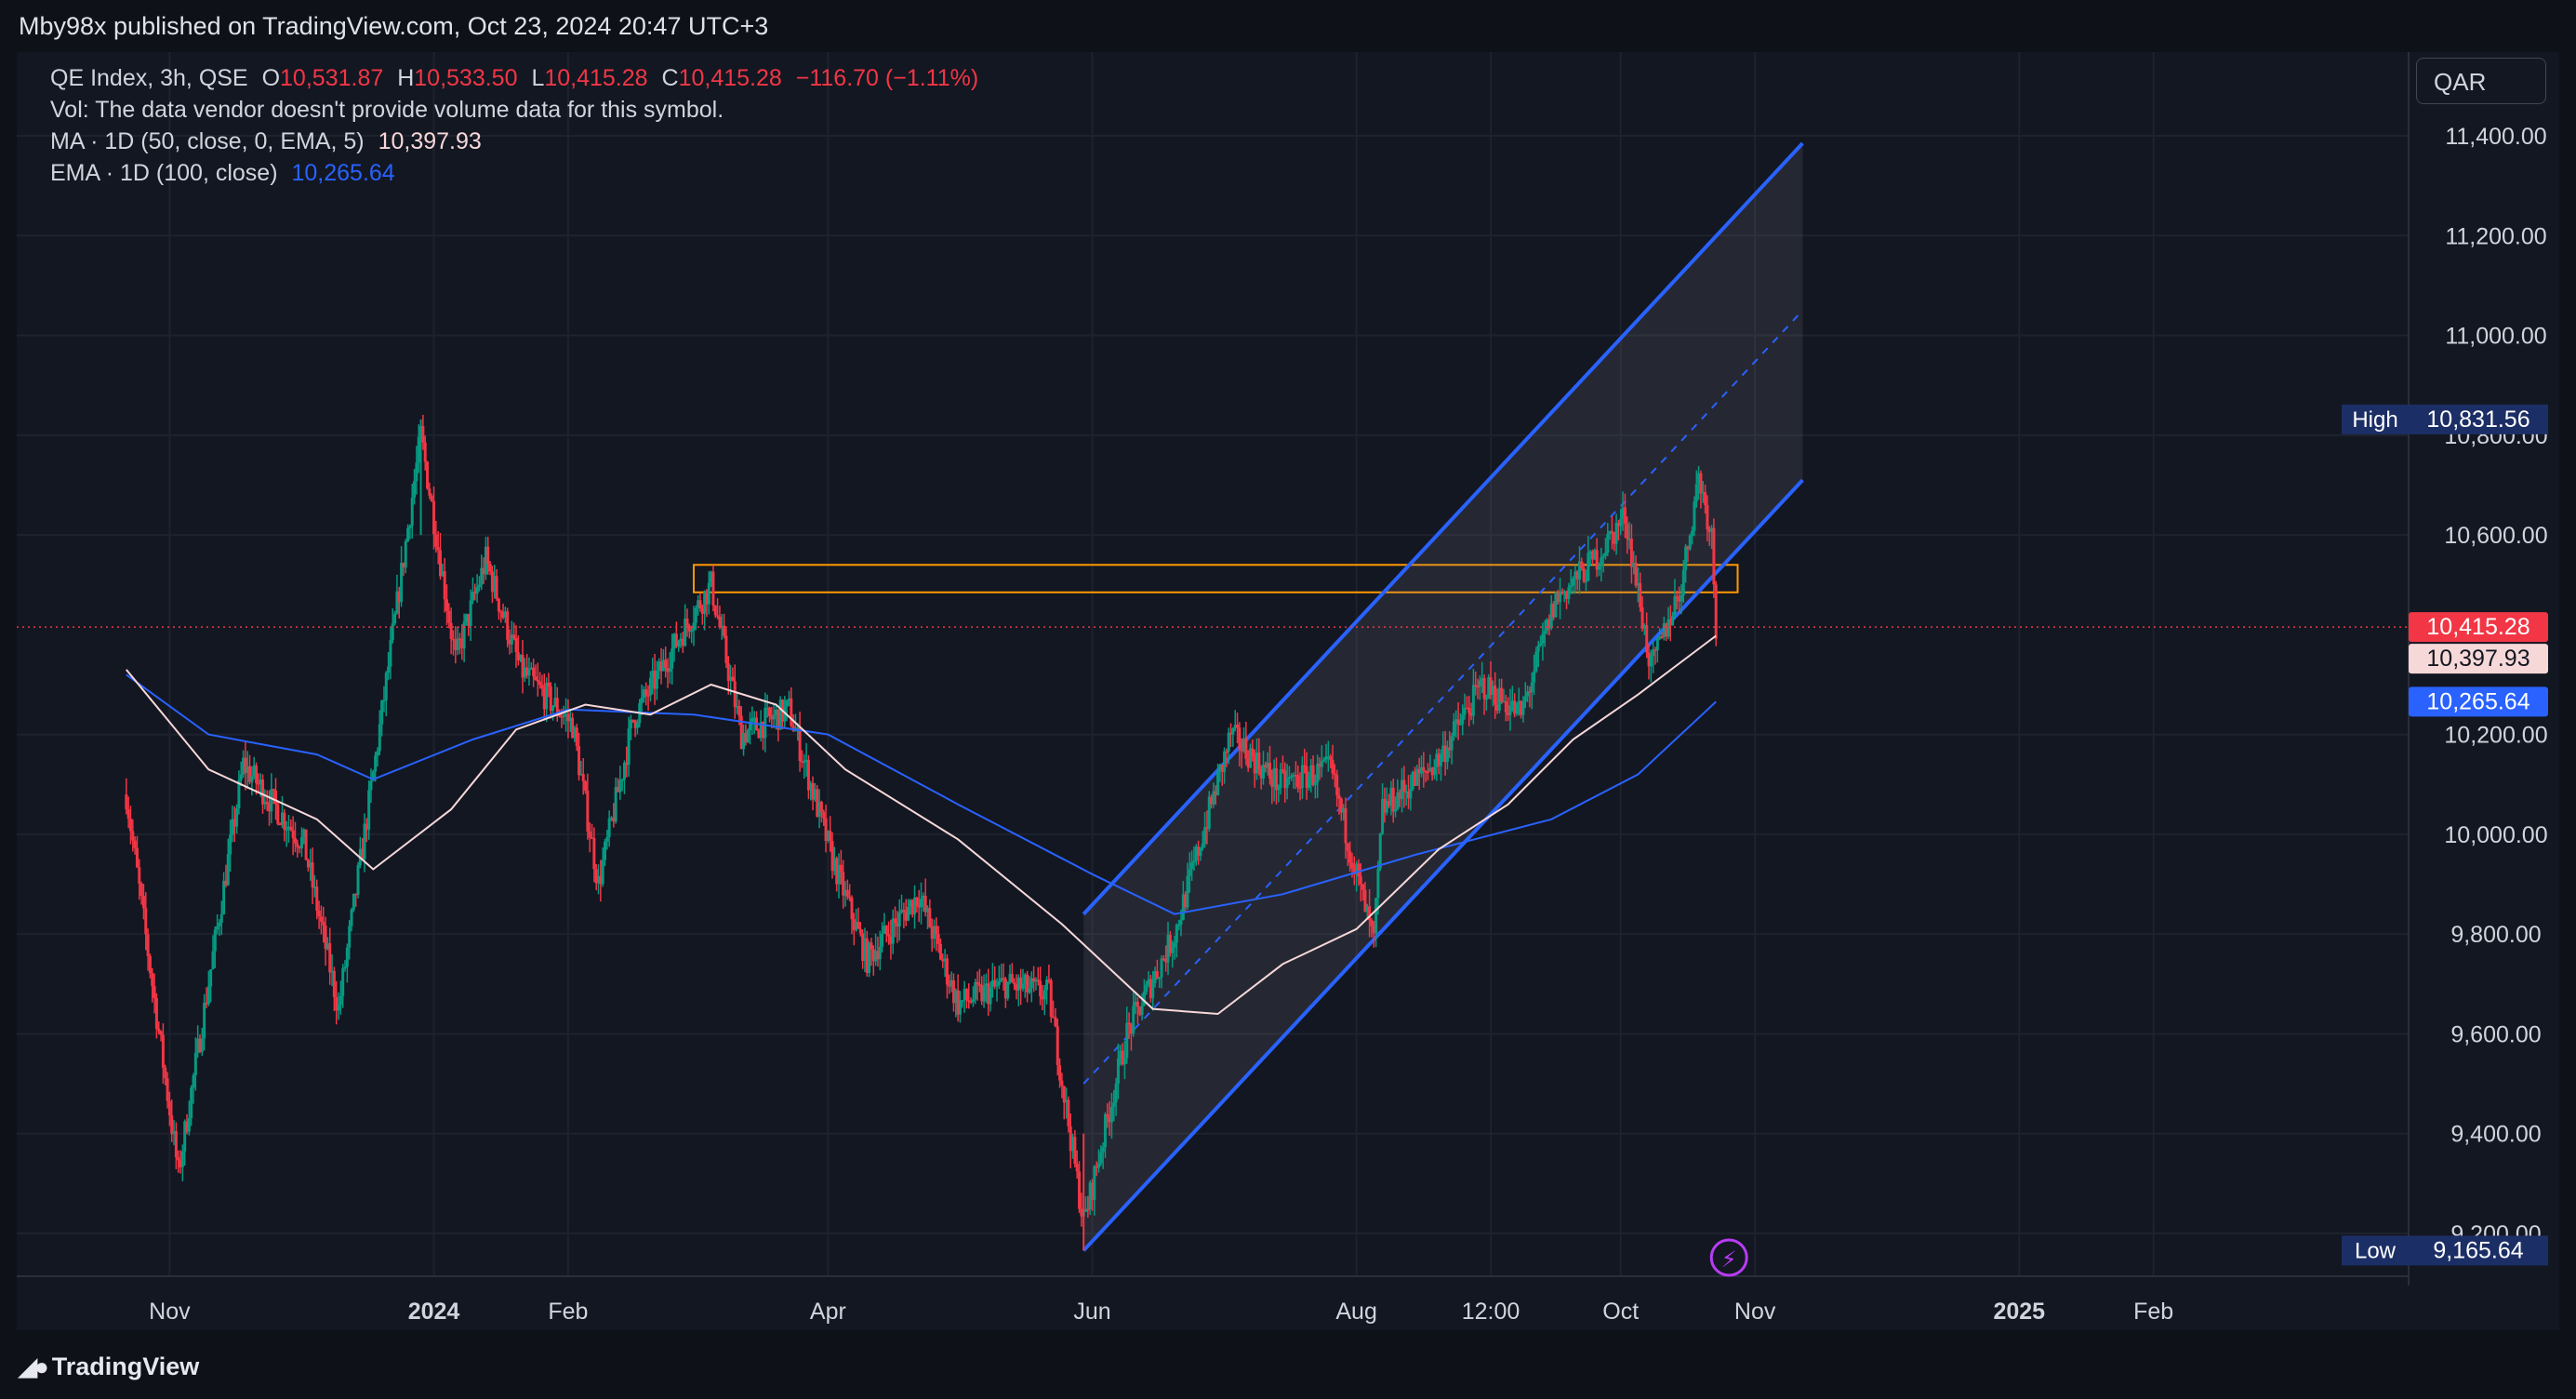 This screenshot has width=2576, height=1399. What do you see at coordinates (2481, 81) in the screenshot?
I see `currency-button: QAR` at bounding box center [2481, 81].